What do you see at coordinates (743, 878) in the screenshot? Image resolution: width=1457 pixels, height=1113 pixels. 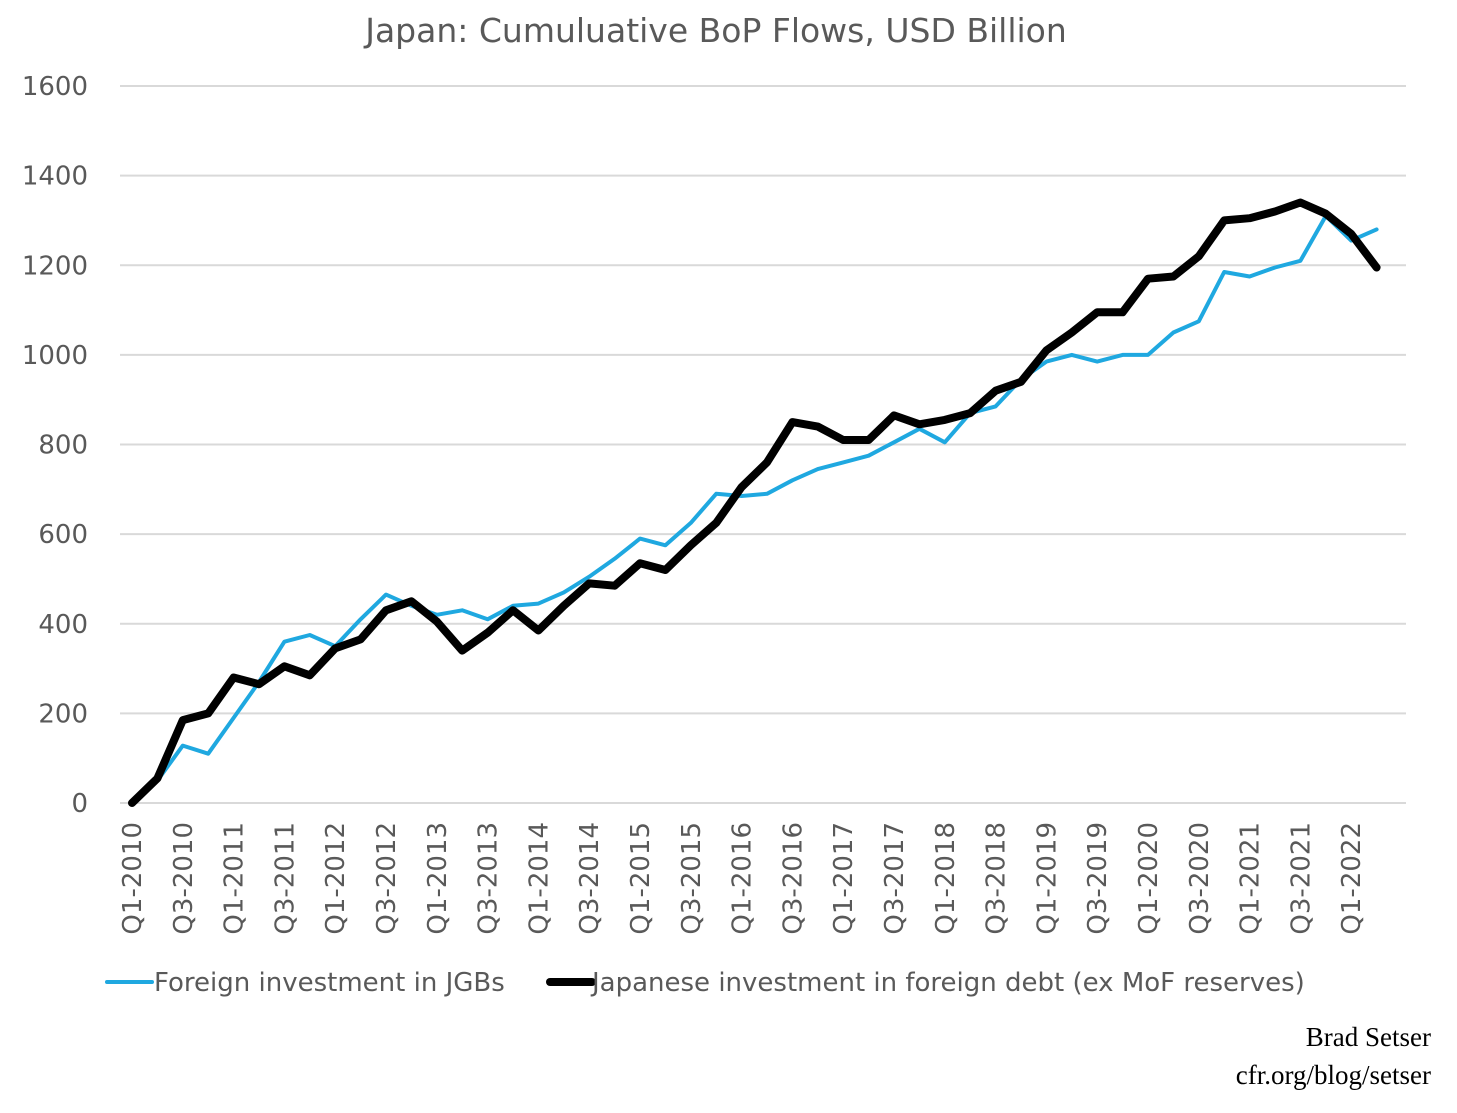 I see `x-tick-label: Q1-2016` at bounding box center [743, 878].